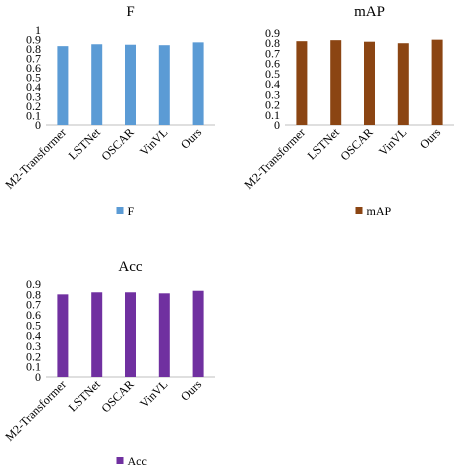 Image resolution: width=474 pixels, height=471 pixels. Describe the element at coordinates (38, 30) in the screenshot. I see `y-tick-label: 1` at that location.